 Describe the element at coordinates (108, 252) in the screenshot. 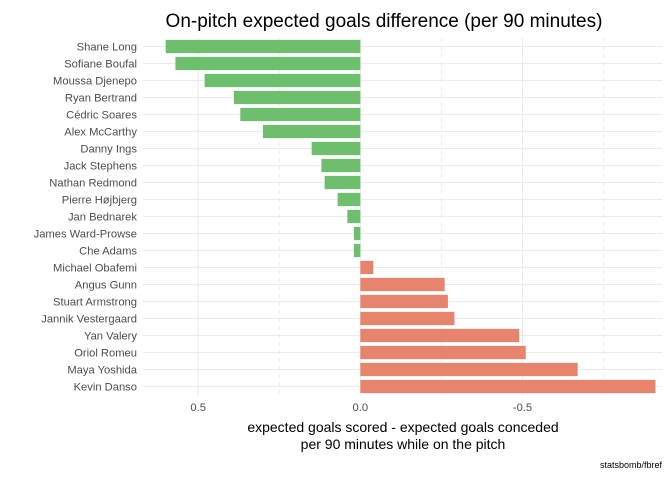

I see `y-tick-label: Che Adams` at that location.